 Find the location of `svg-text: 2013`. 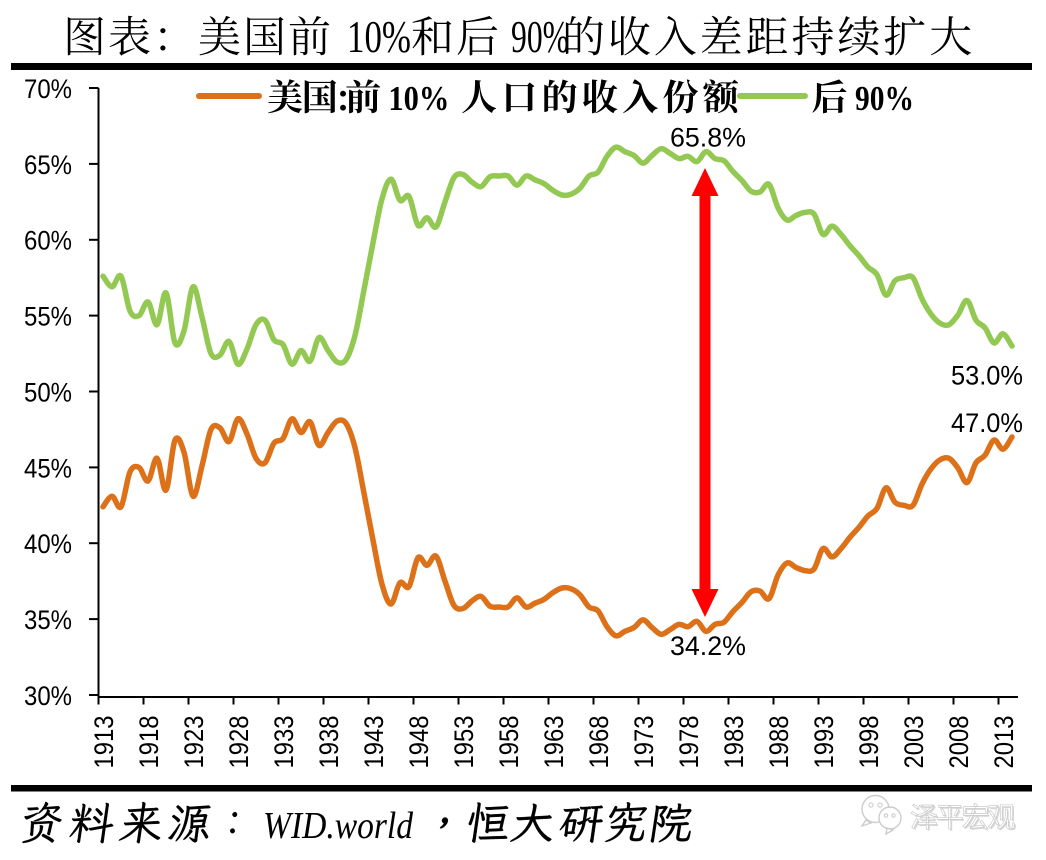

svg-text: 2013 is located at coordinates (1004, 742).